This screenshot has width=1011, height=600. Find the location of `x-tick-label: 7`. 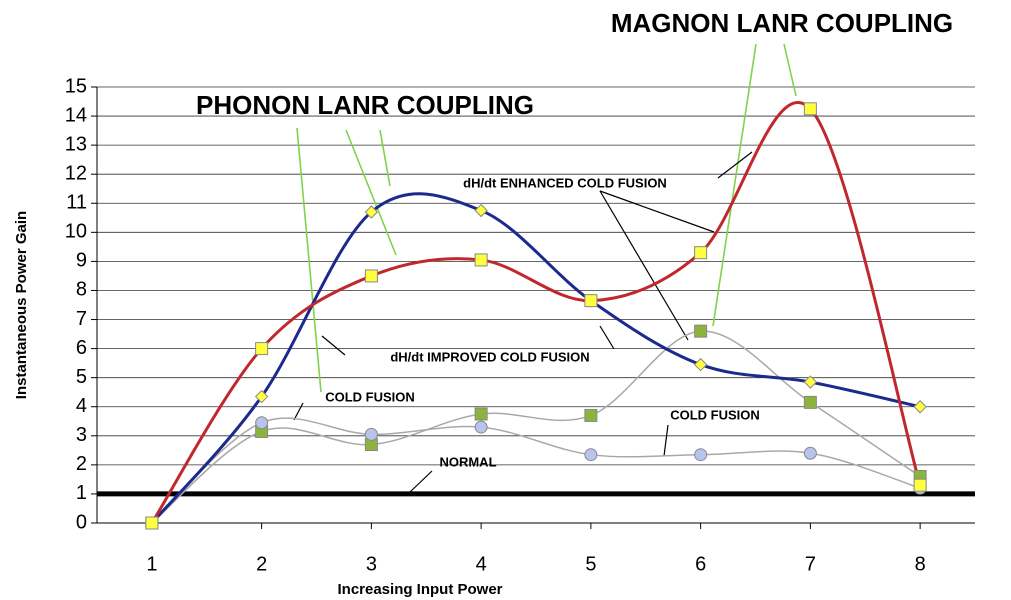

x-tick-label: 7 is located at coordinates (810, 564).